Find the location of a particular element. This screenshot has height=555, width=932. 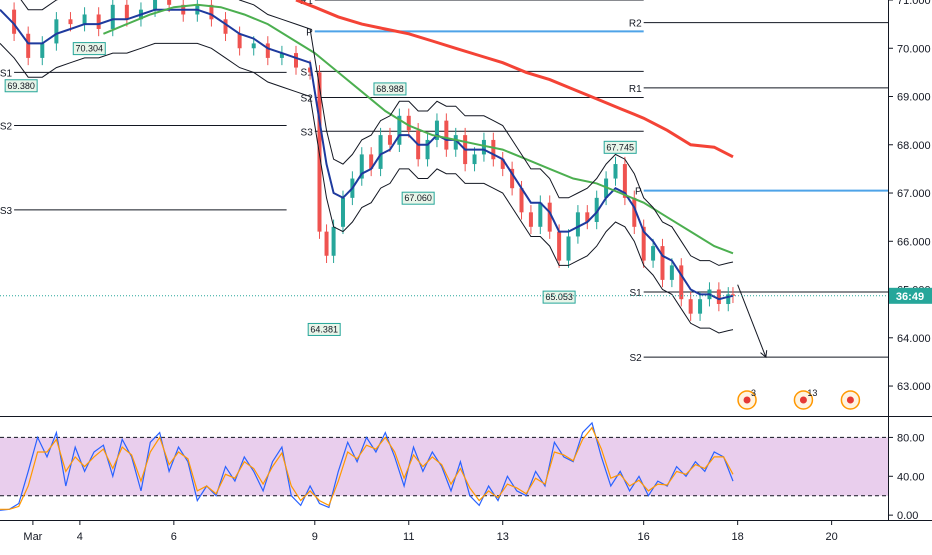

x-tick-label: 16 is located at coordinates (644, 537).